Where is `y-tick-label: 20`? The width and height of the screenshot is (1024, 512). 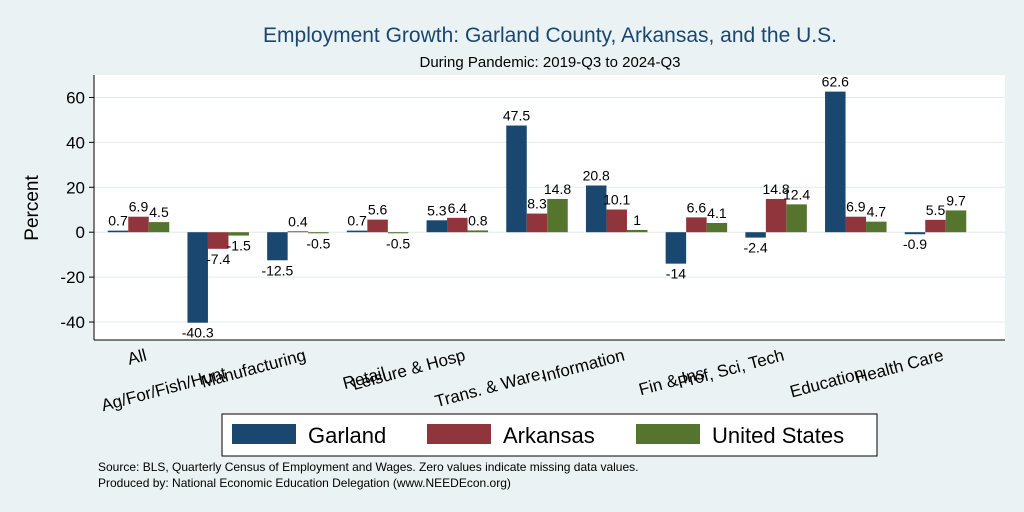
y-tick-label: 20 is located at coordinates (75, 187).